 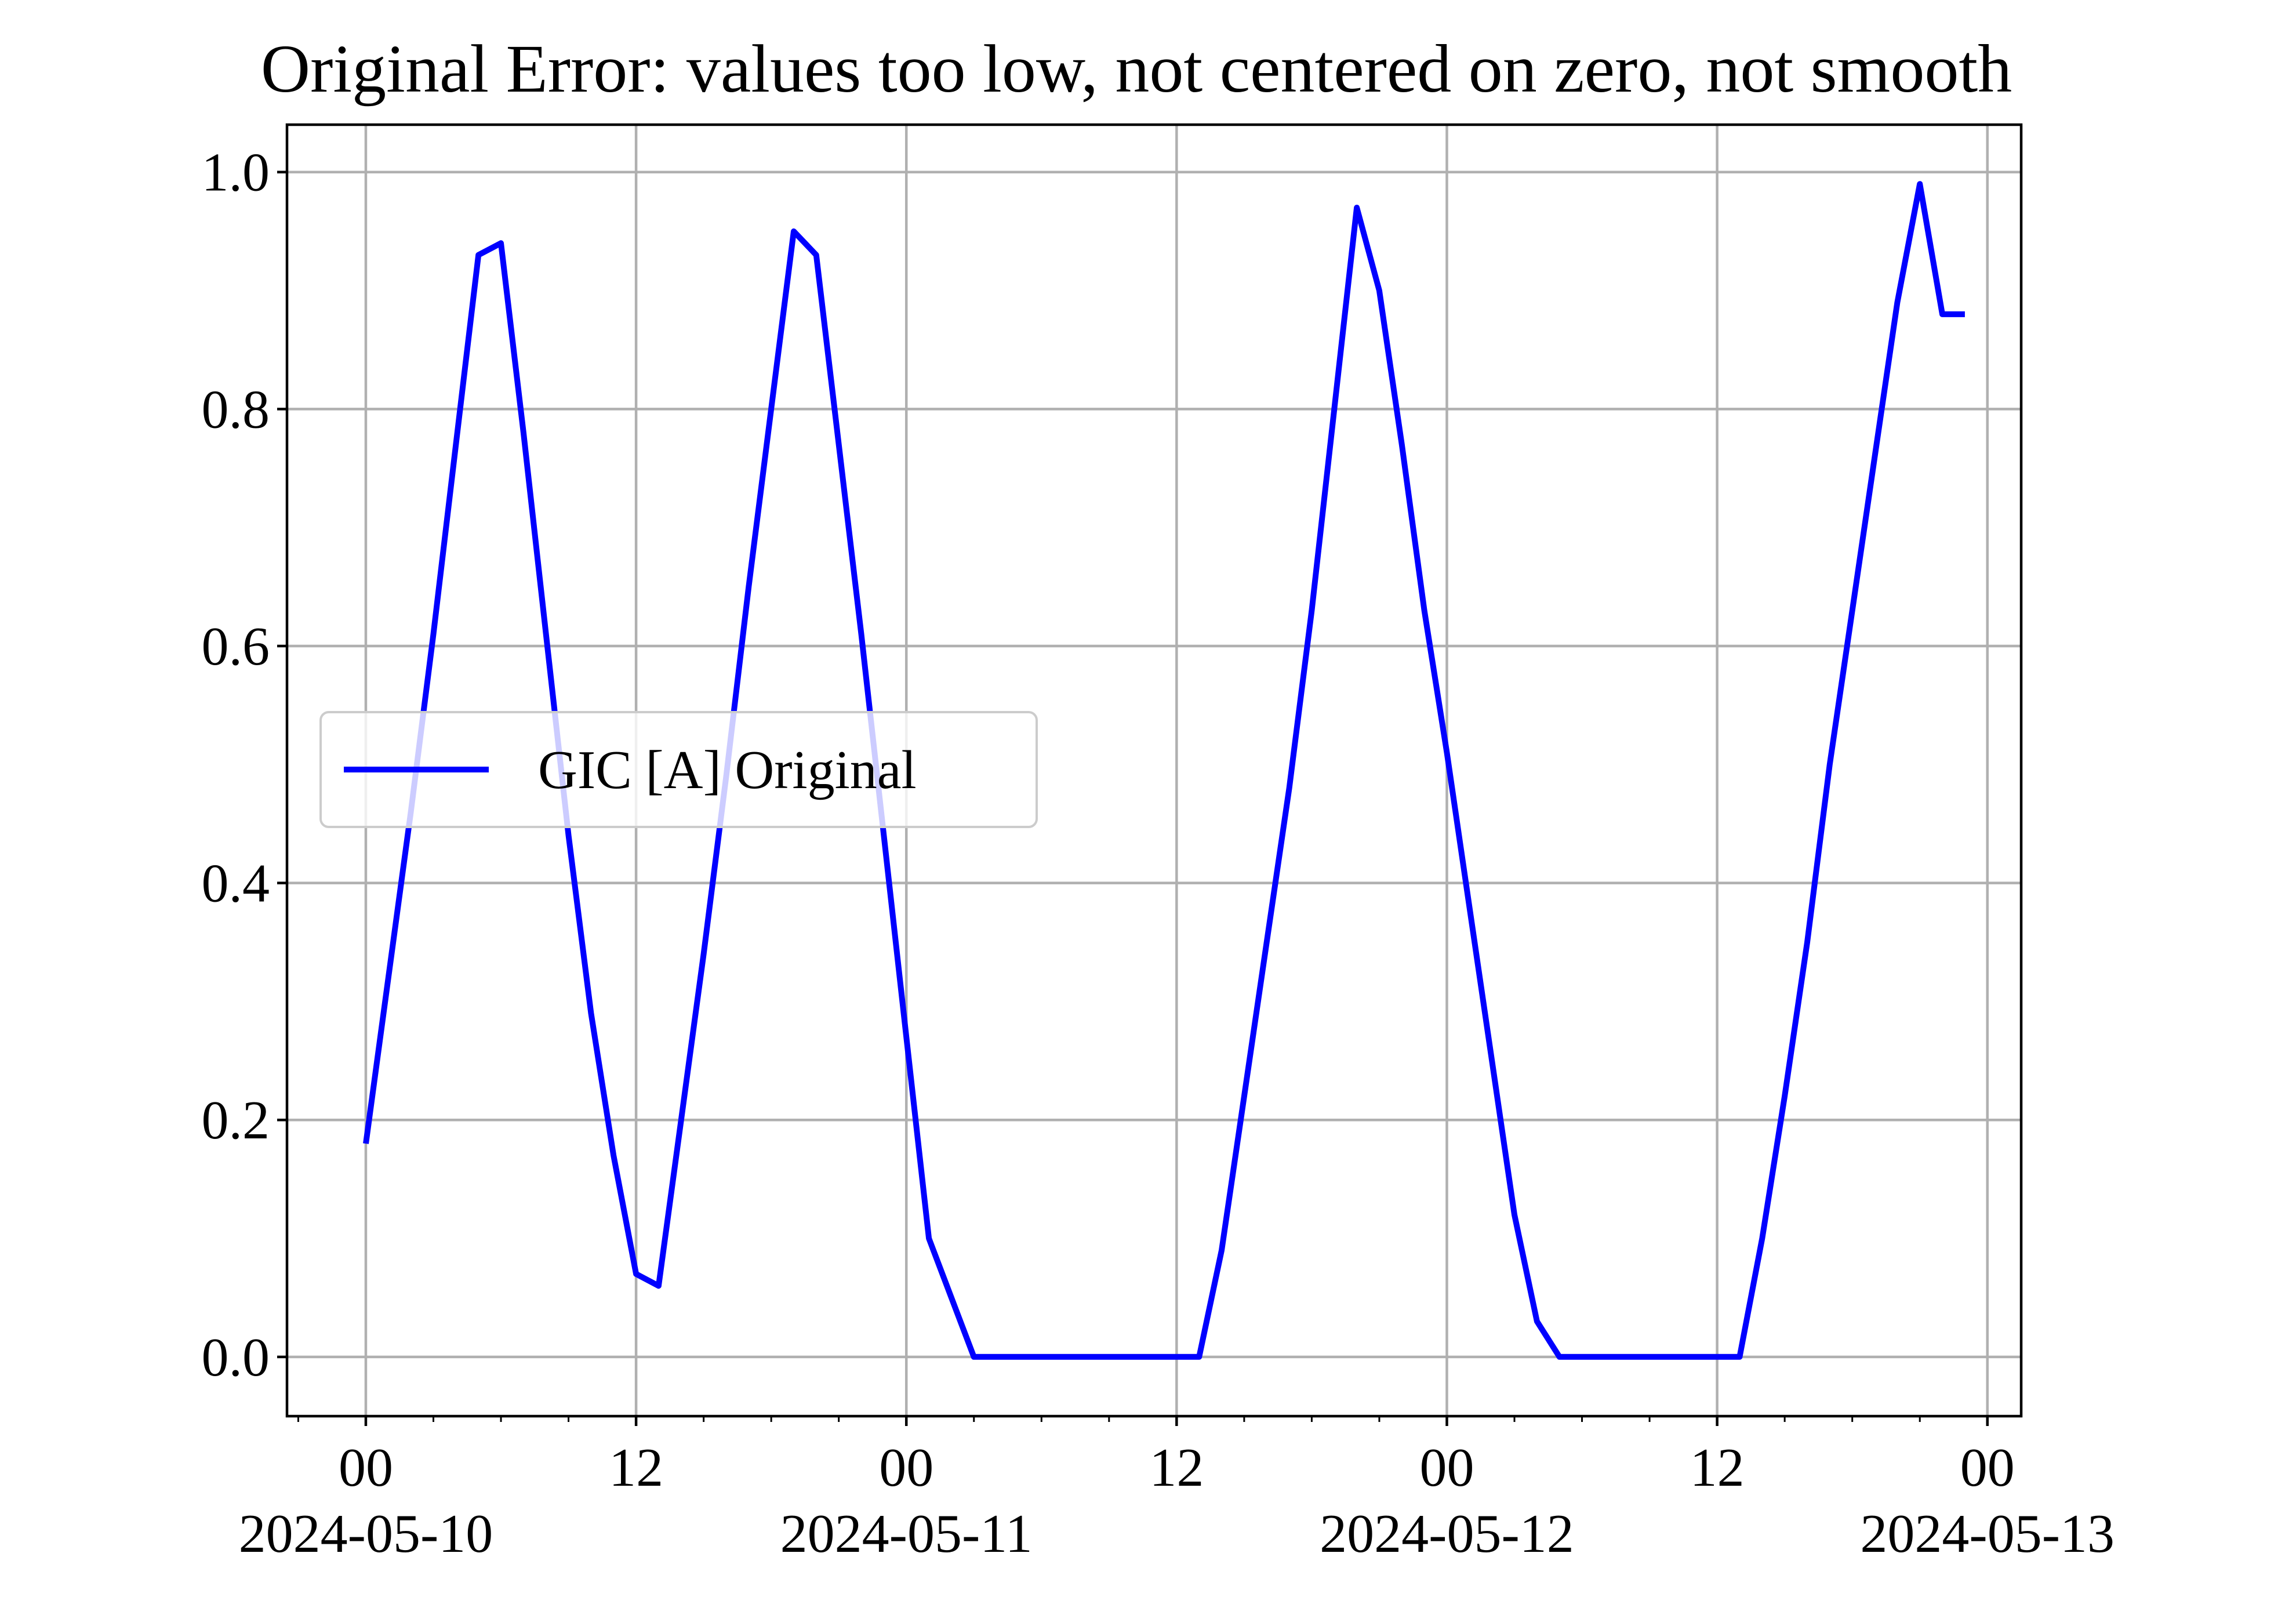 I want to click on y-tick-label: 1.0, so click(x=236, y=173).